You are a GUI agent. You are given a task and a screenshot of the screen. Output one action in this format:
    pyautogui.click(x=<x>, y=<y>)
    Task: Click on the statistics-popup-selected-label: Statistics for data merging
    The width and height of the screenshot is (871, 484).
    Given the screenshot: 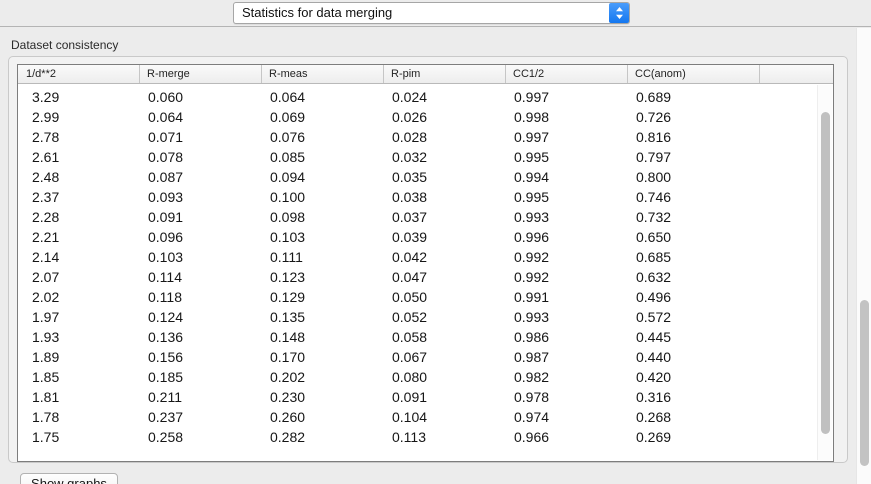 What is the action you would take?
    pyautogui.click(x=317, y=12)
    